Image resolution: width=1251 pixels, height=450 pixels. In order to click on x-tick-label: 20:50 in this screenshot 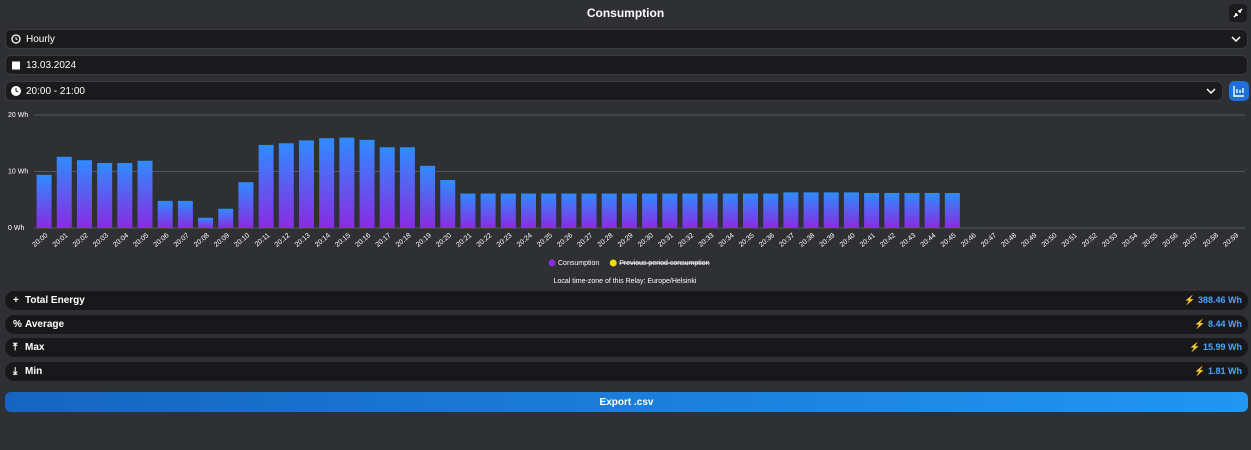, I will do `click(1050, 240)`.